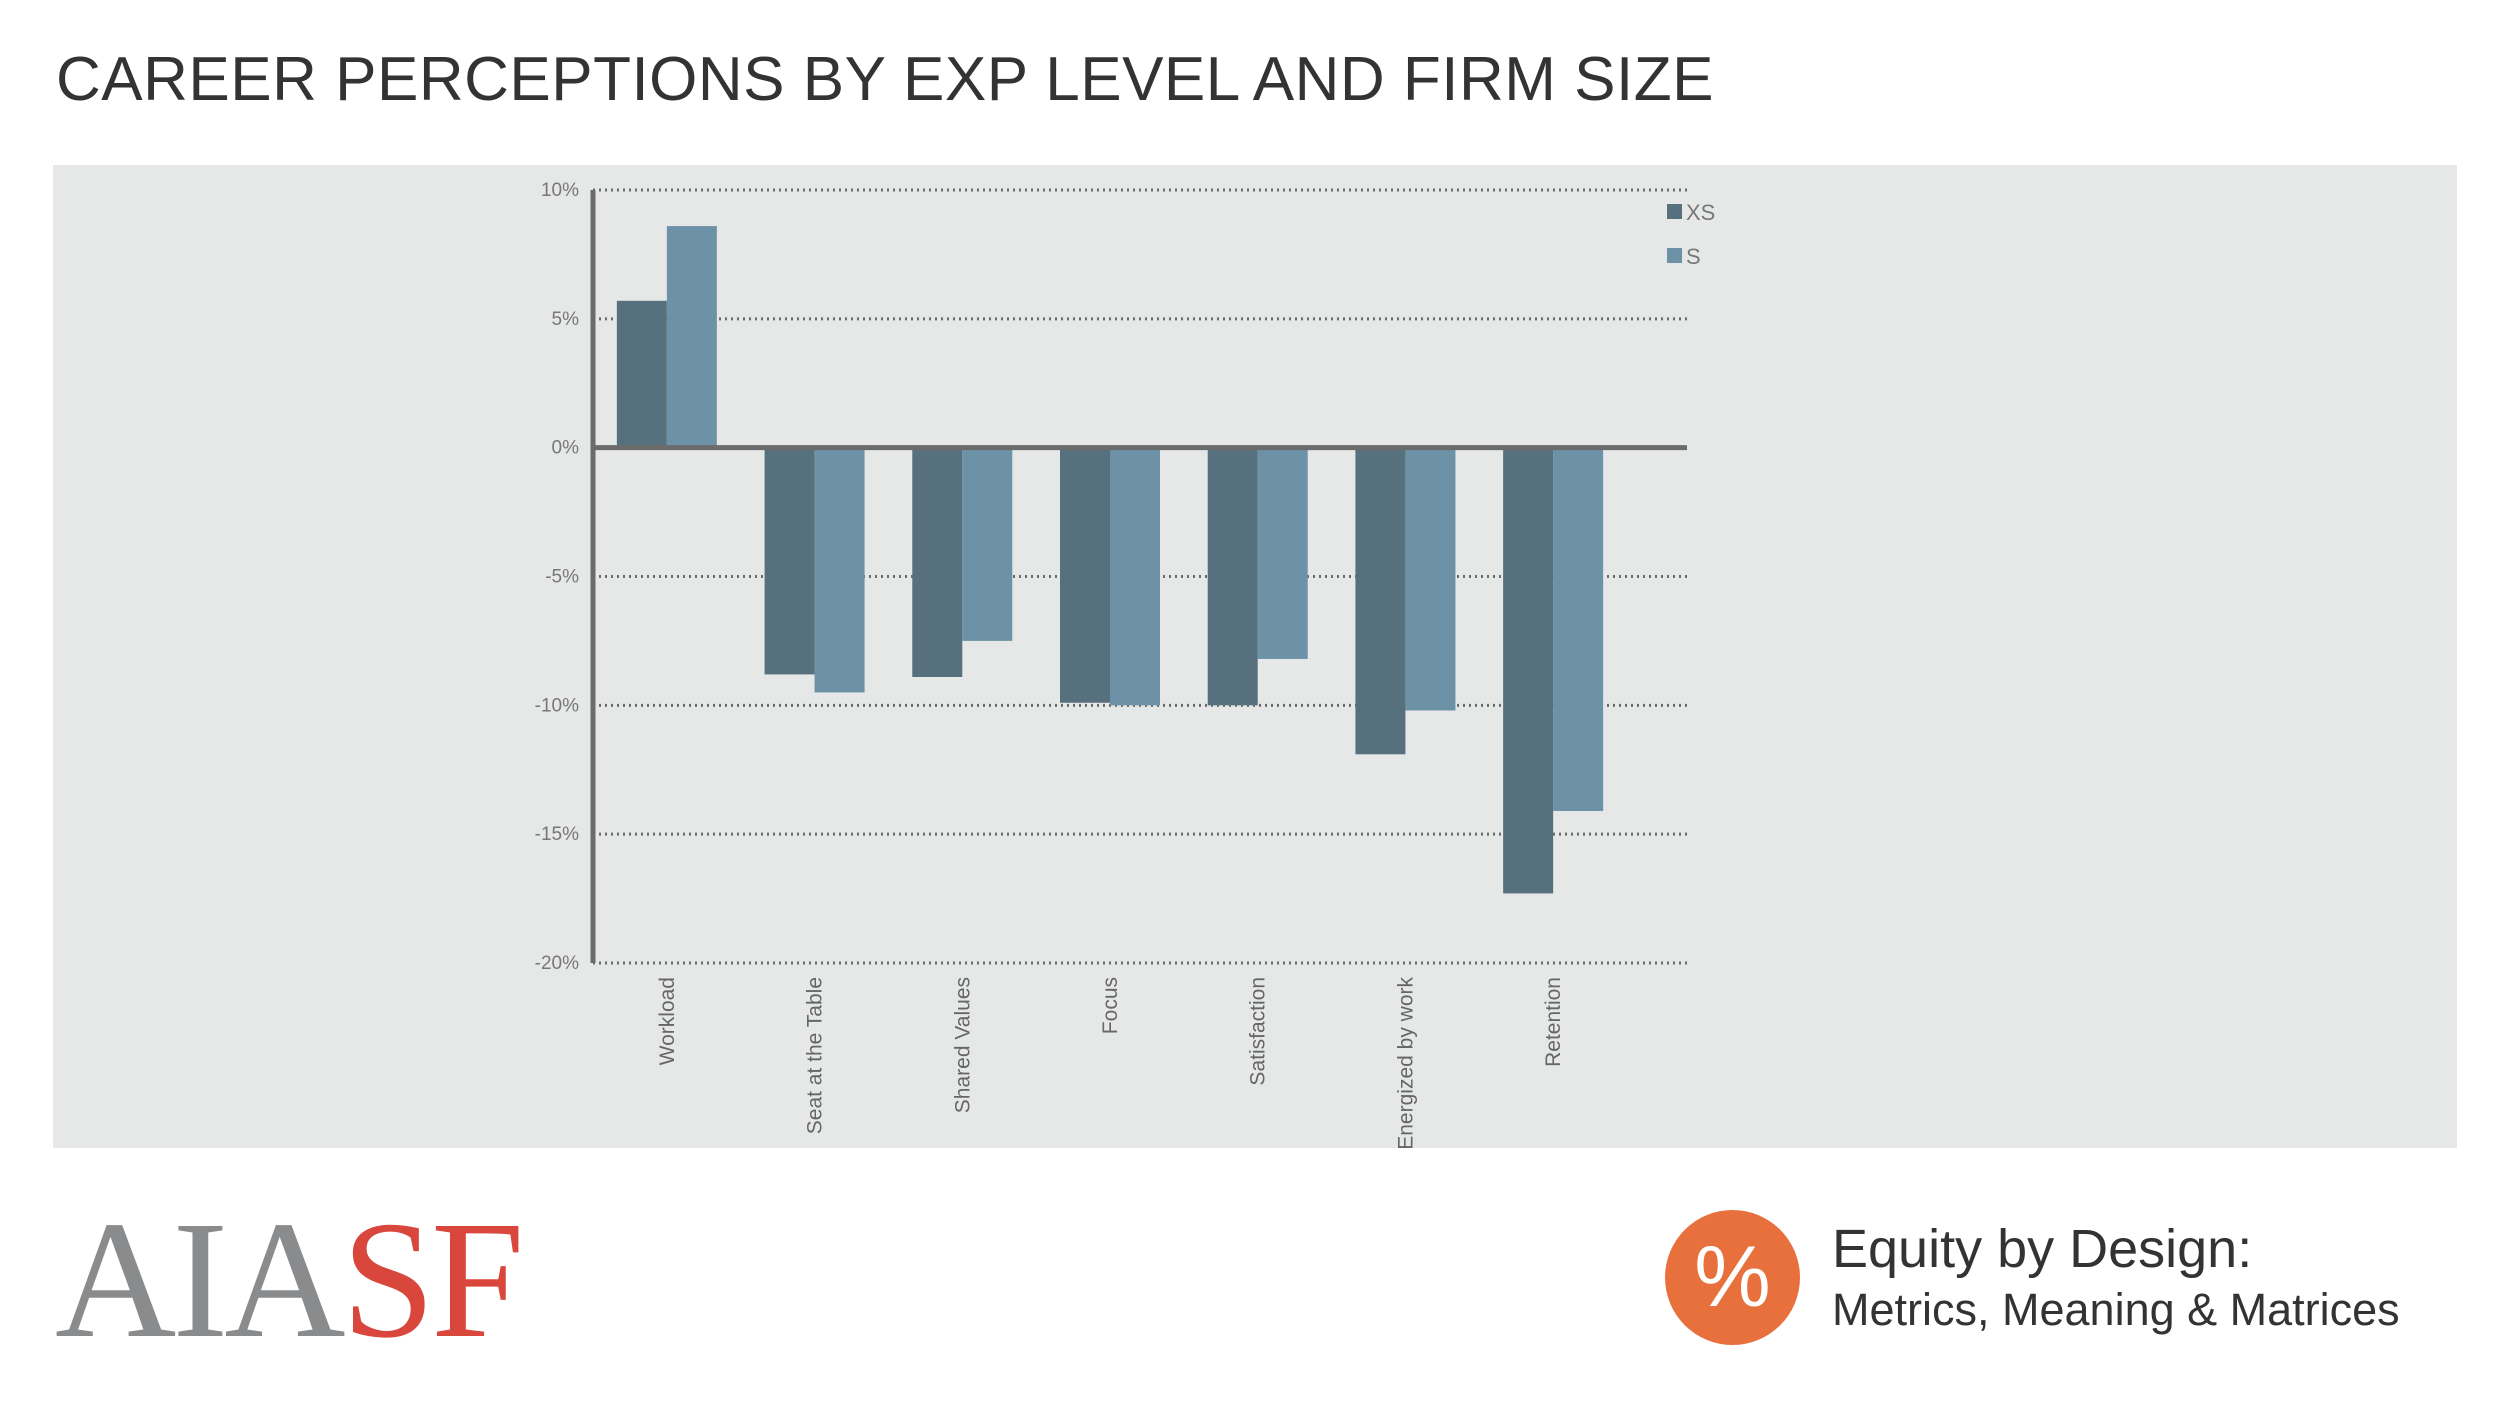 The image size is (2500, 1408). Describe the element at coordinates (1693, 256) in the screenshot. I see `legend-label: S` at that location.